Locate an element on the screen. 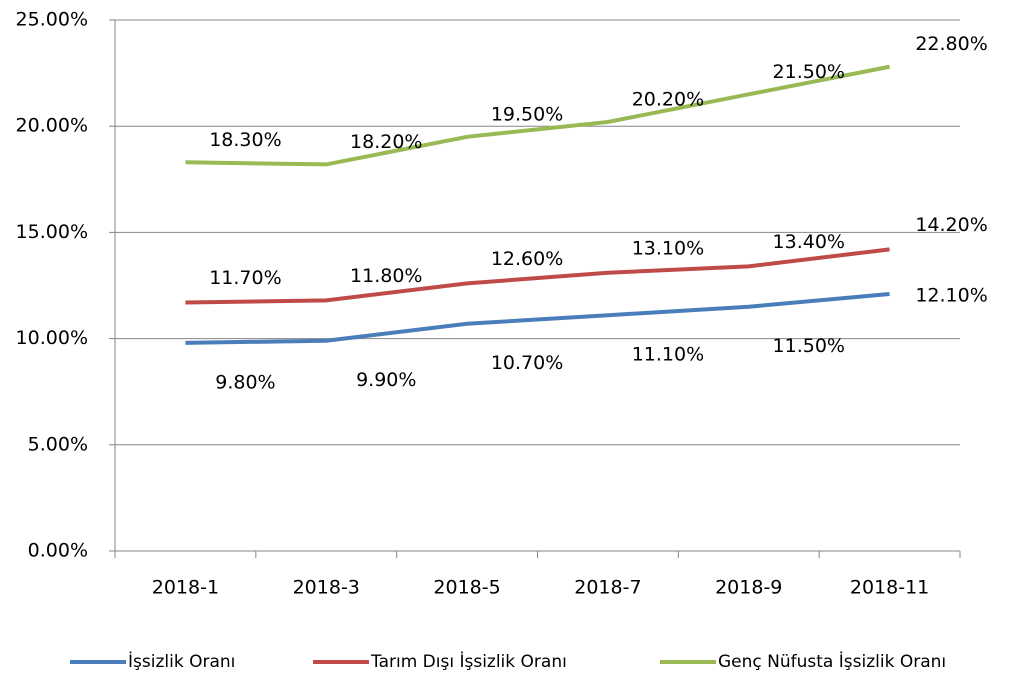 This screenshot has height=679, width=1026. data-label: 11.70% is located at coordinates (245, 278).